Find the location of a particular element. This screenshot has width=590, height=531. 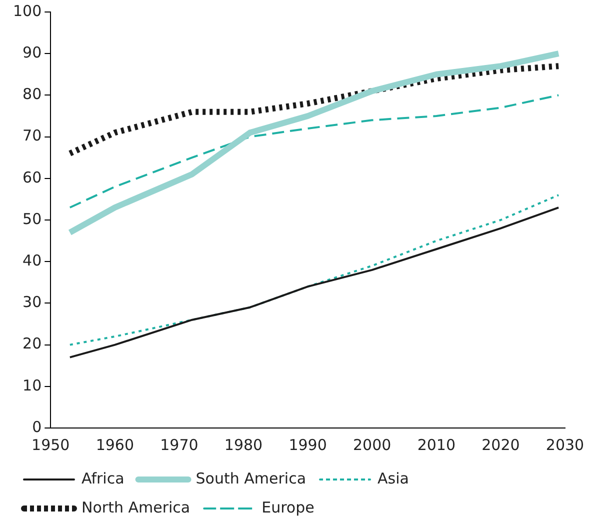

x-tick-label: 2000 is located at coordinates (372, 445).